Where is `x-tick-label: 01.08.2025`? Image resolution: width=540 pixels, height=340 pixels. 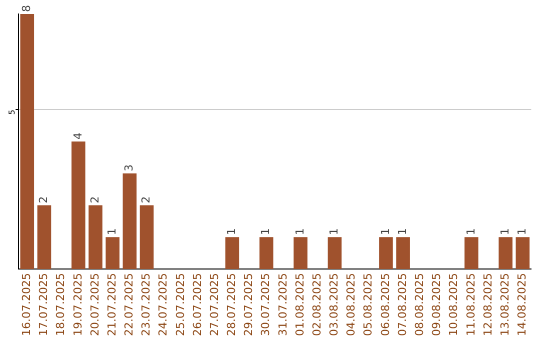
x-tick-label: 01.08.2025 is located at coordinates (299, 304).